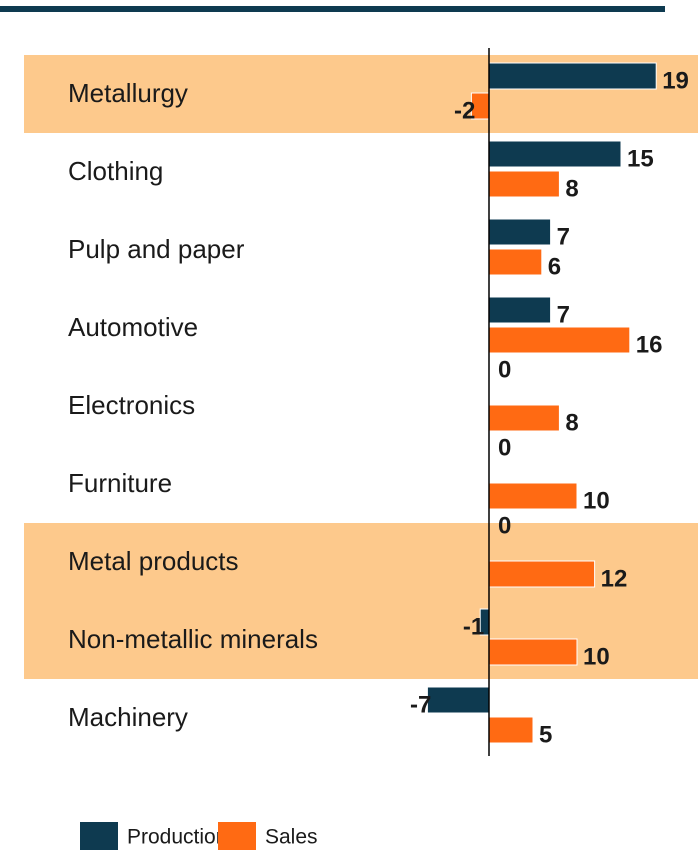  I want to click on highlight-band, so click(361, 640).